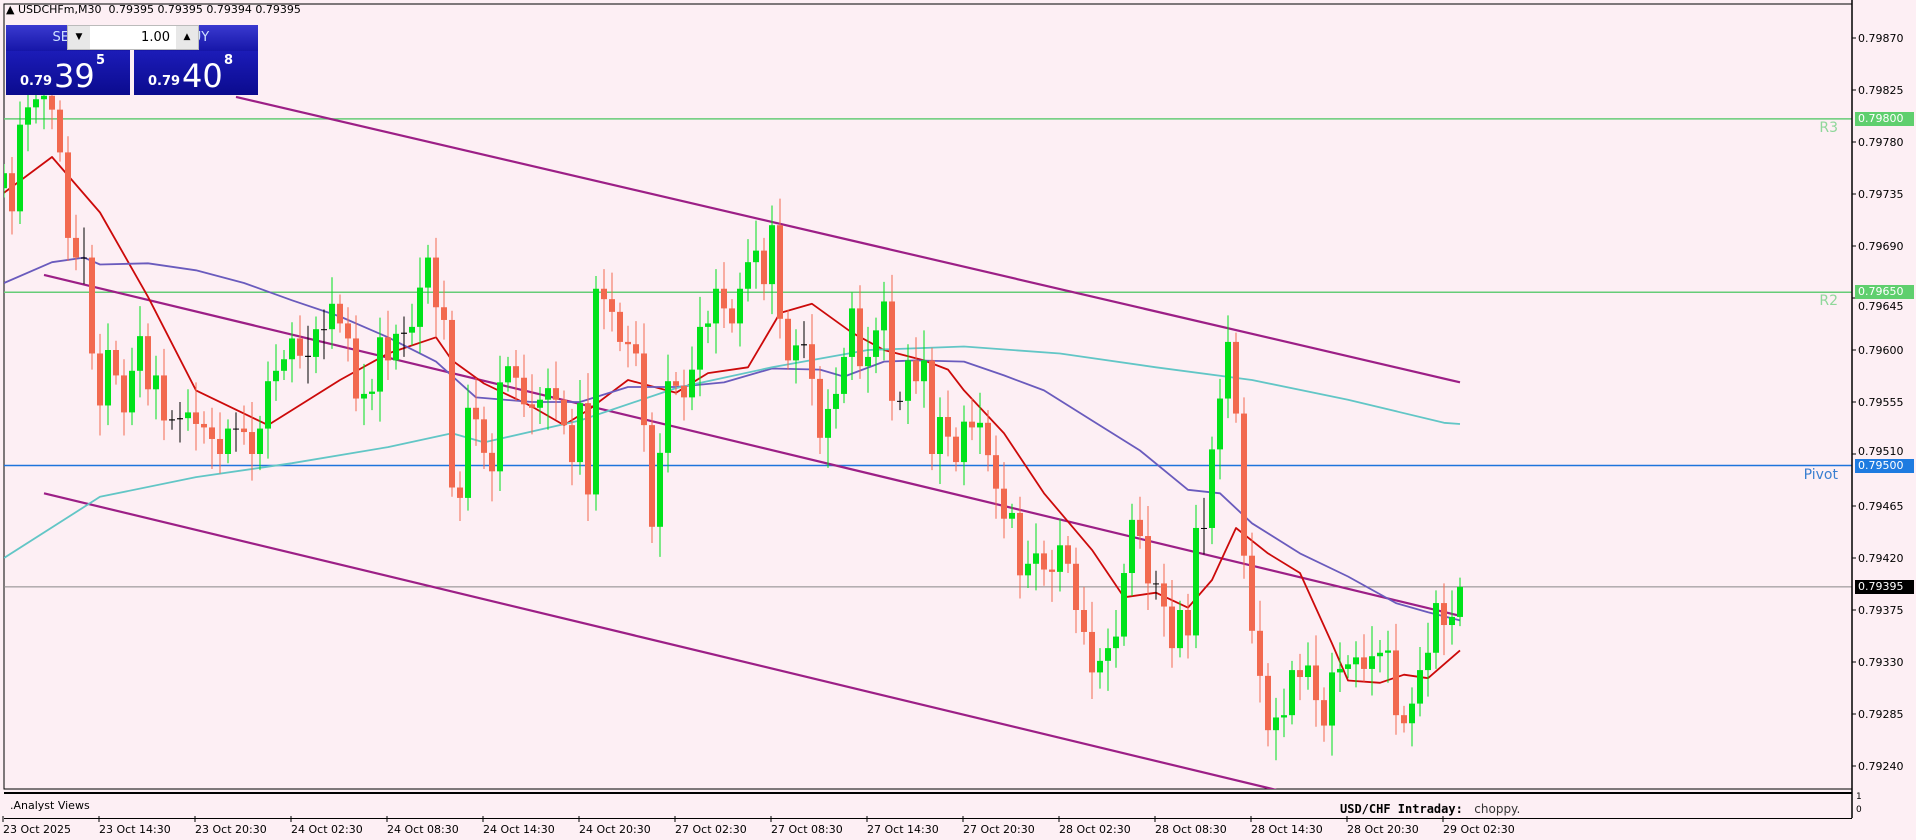 The height and width of the screenshot is (840, 1916). Describe the element at coordinates (1881, 766) in the screenshot. I see `price-tick-label: 0.79240` at that location.